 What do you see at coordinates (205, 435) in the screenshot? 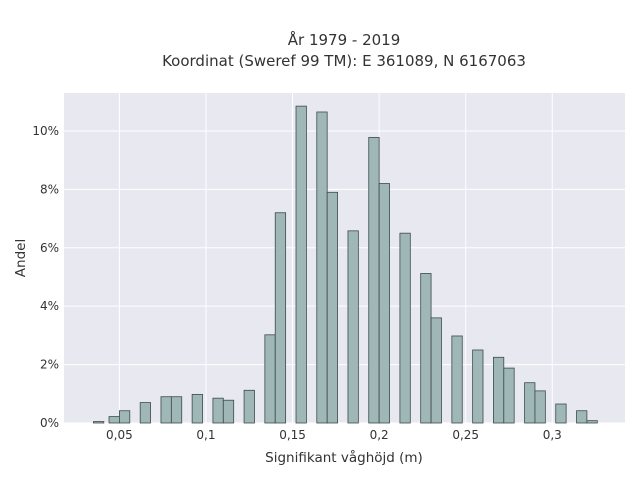
I see `x-tick-label: 0,1` at bounding box center [205, 435].